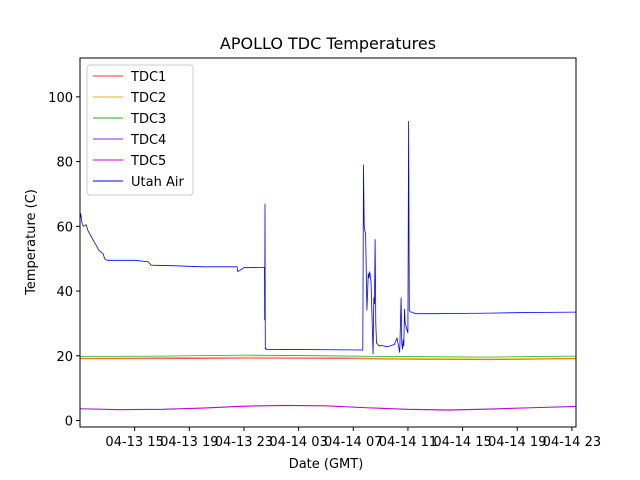  What do you see at coordinates (408, 442) in the screenshot?
I see `x-tick-label: 04-14 11` at bounding box center [408, 442].